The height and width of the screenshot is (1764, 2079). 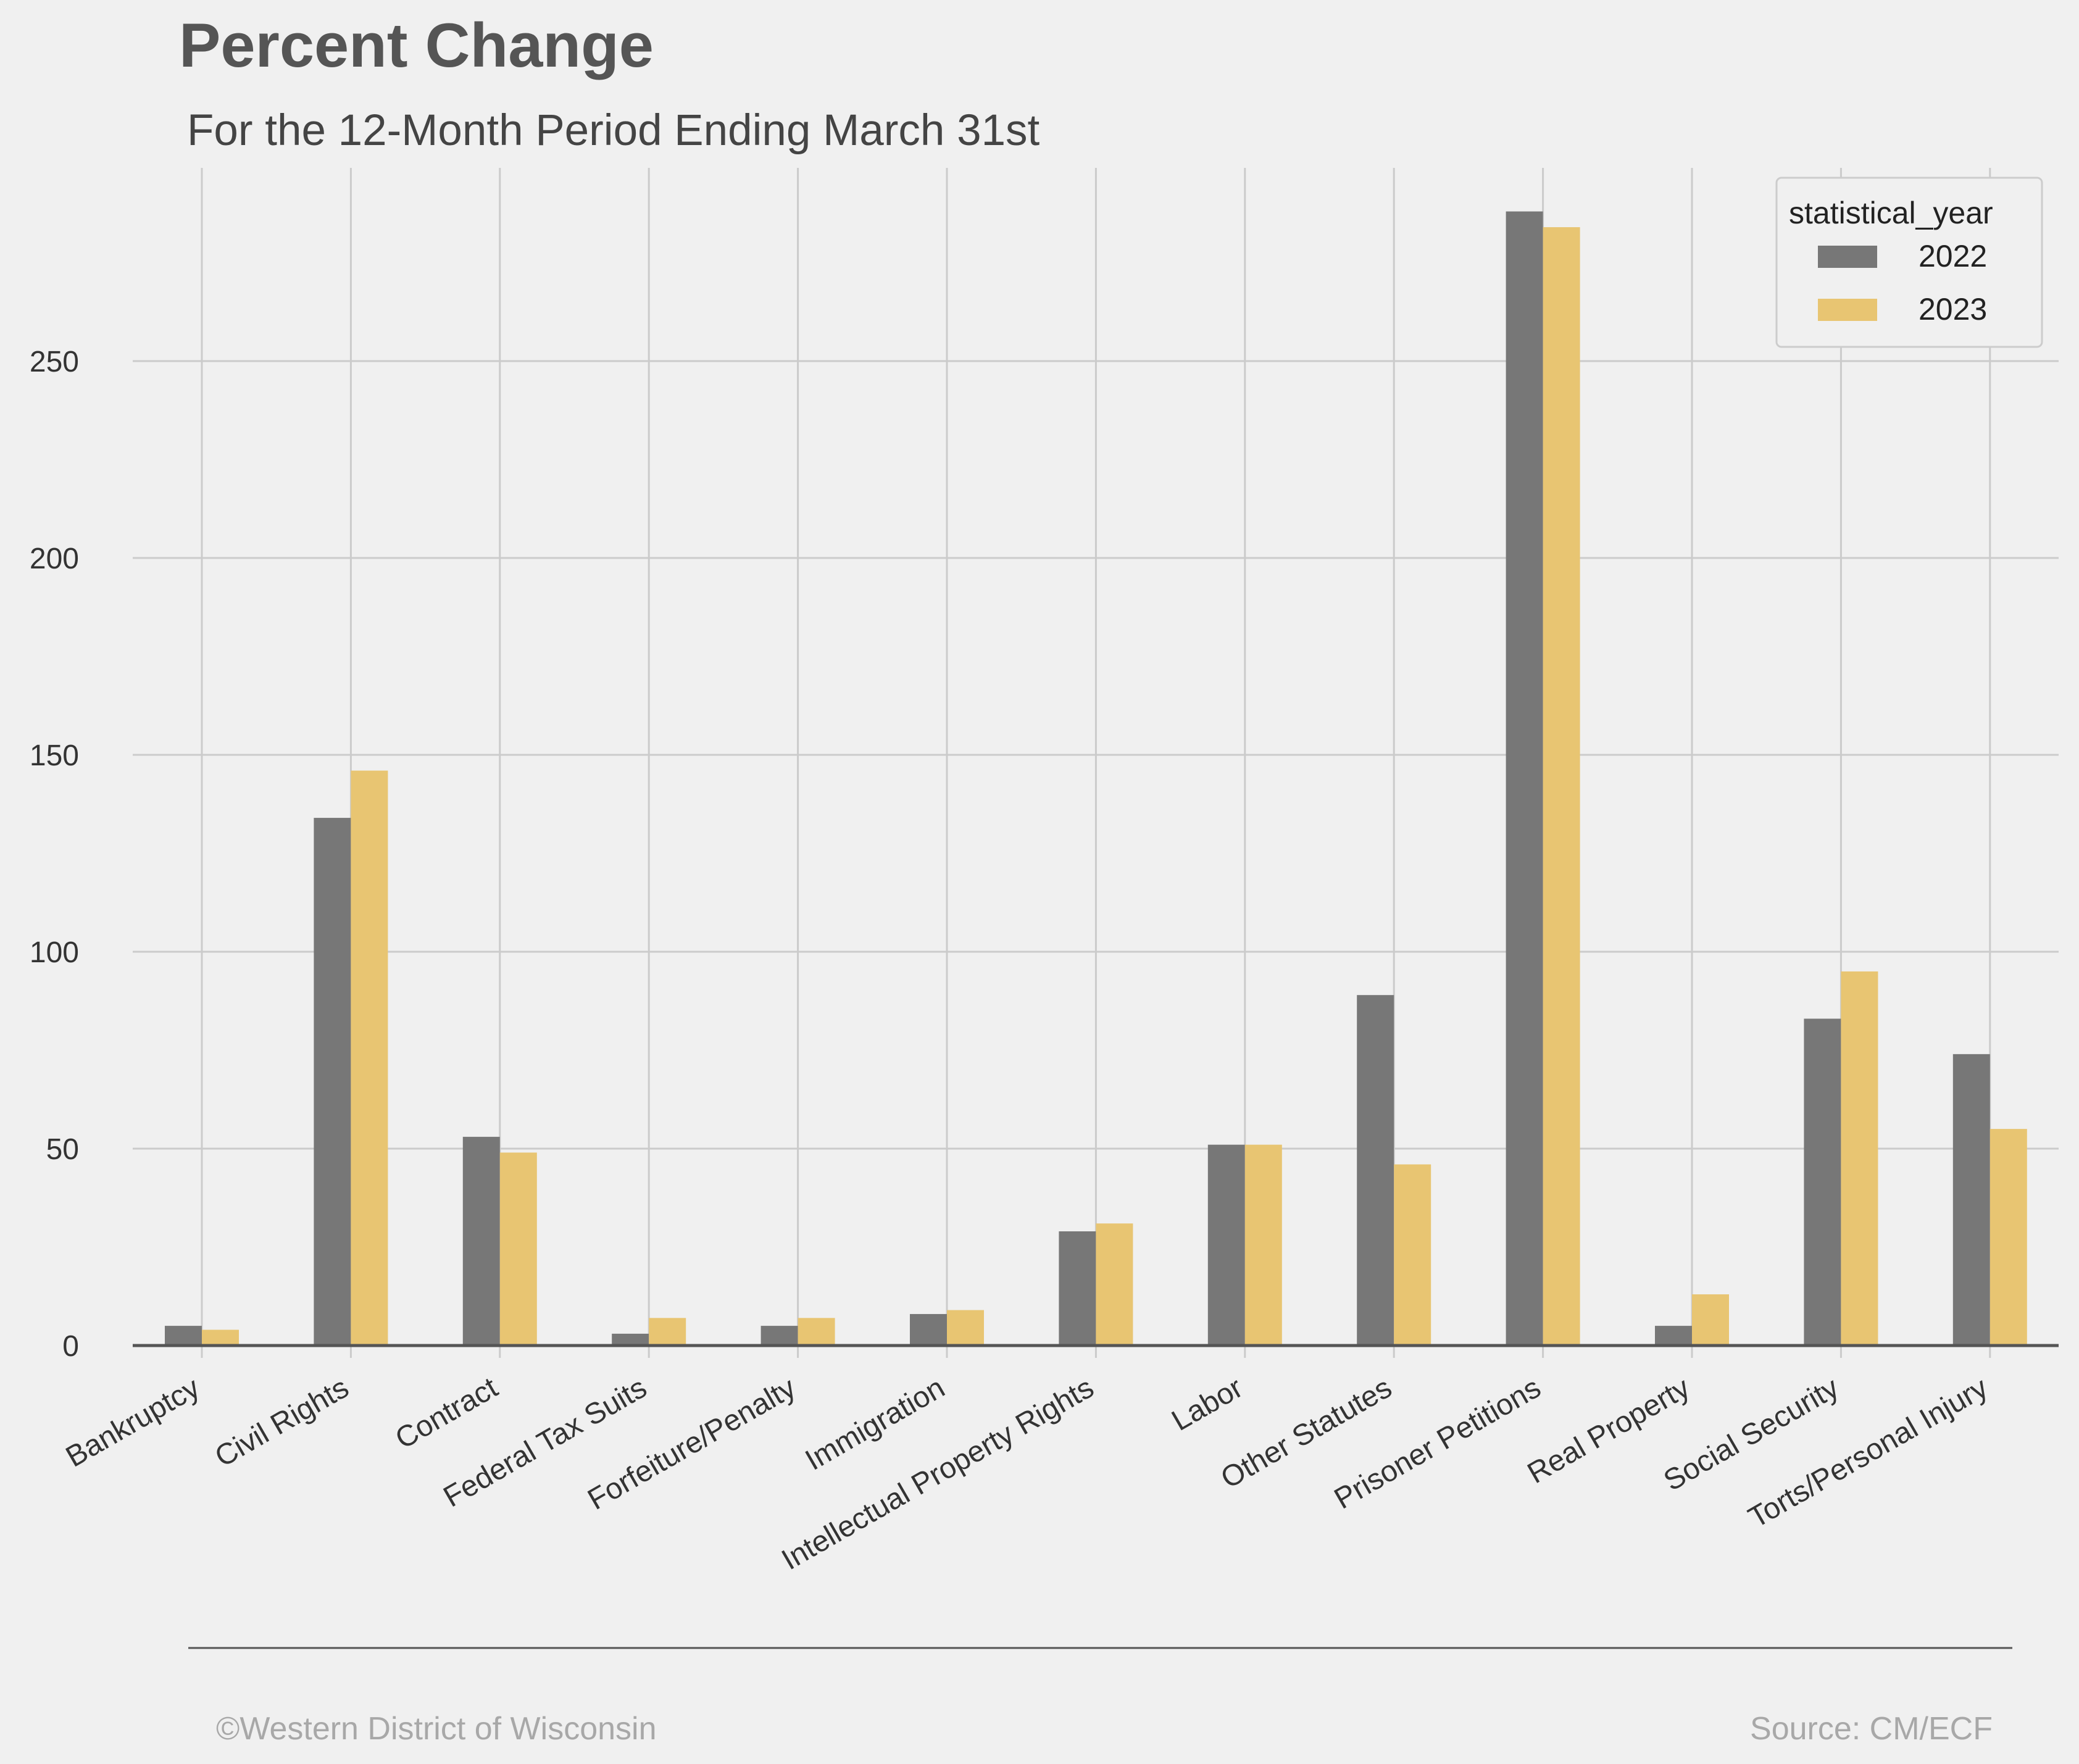 I want to click on legend: statistical_year 2022 2023, so click(x=1909, y=262).